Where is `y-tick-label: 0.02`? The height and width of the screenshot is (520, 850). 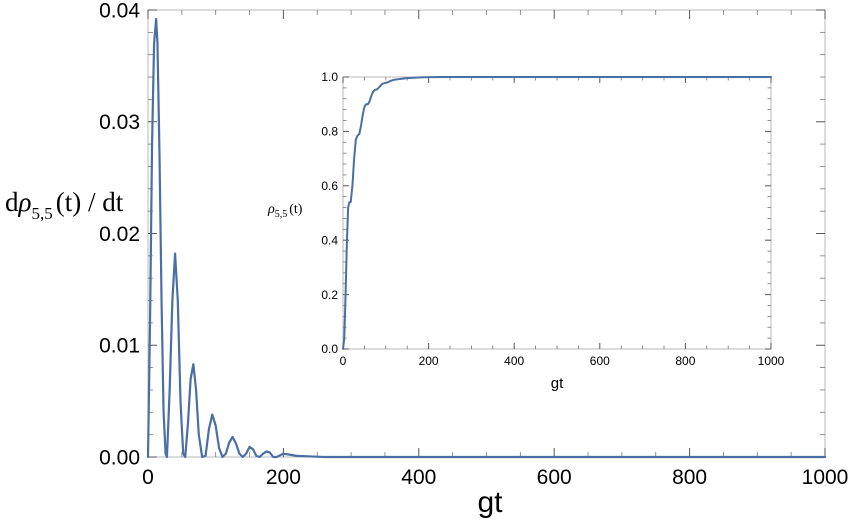 y-tick-label: 0.02 is located at coordinates (119, 234).